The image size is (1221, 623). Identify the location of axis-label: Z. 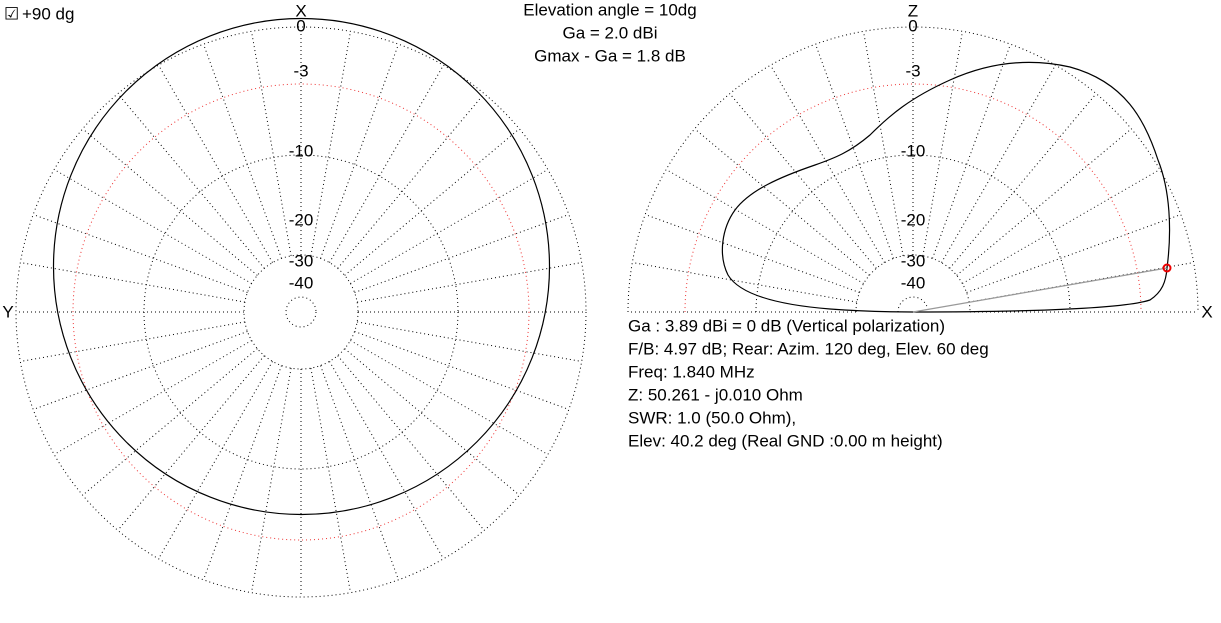
(913, 10).